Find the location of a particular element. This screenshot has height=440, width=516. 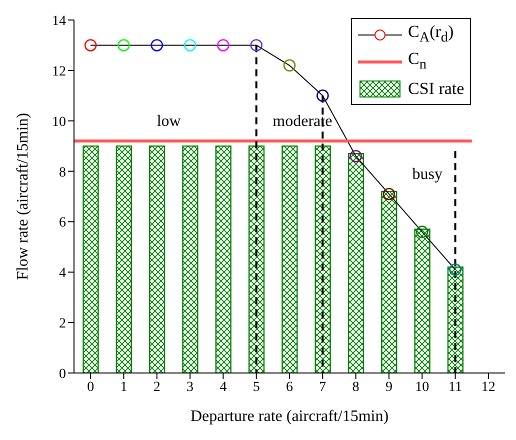

x-tick-label: 9 is located at coordinates (388, 387).